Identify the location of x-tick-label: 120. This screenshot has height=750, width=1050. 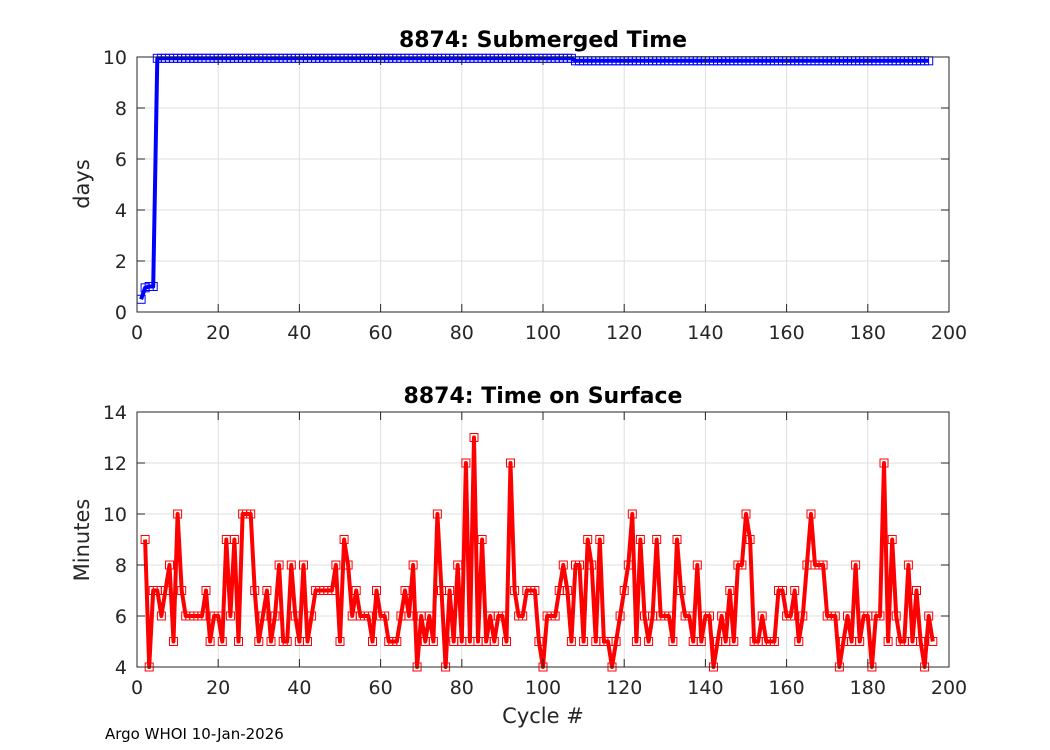
(624, 688).